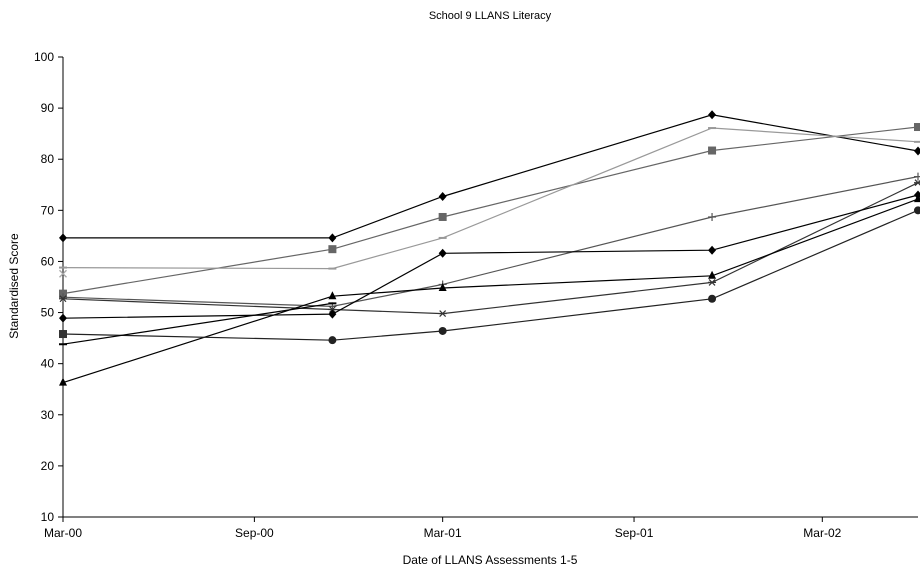 The image size is (920, 568). Describe the element at coordinates (48, 159) in the screenshot. I see `y-tick-label: 80` at that location.